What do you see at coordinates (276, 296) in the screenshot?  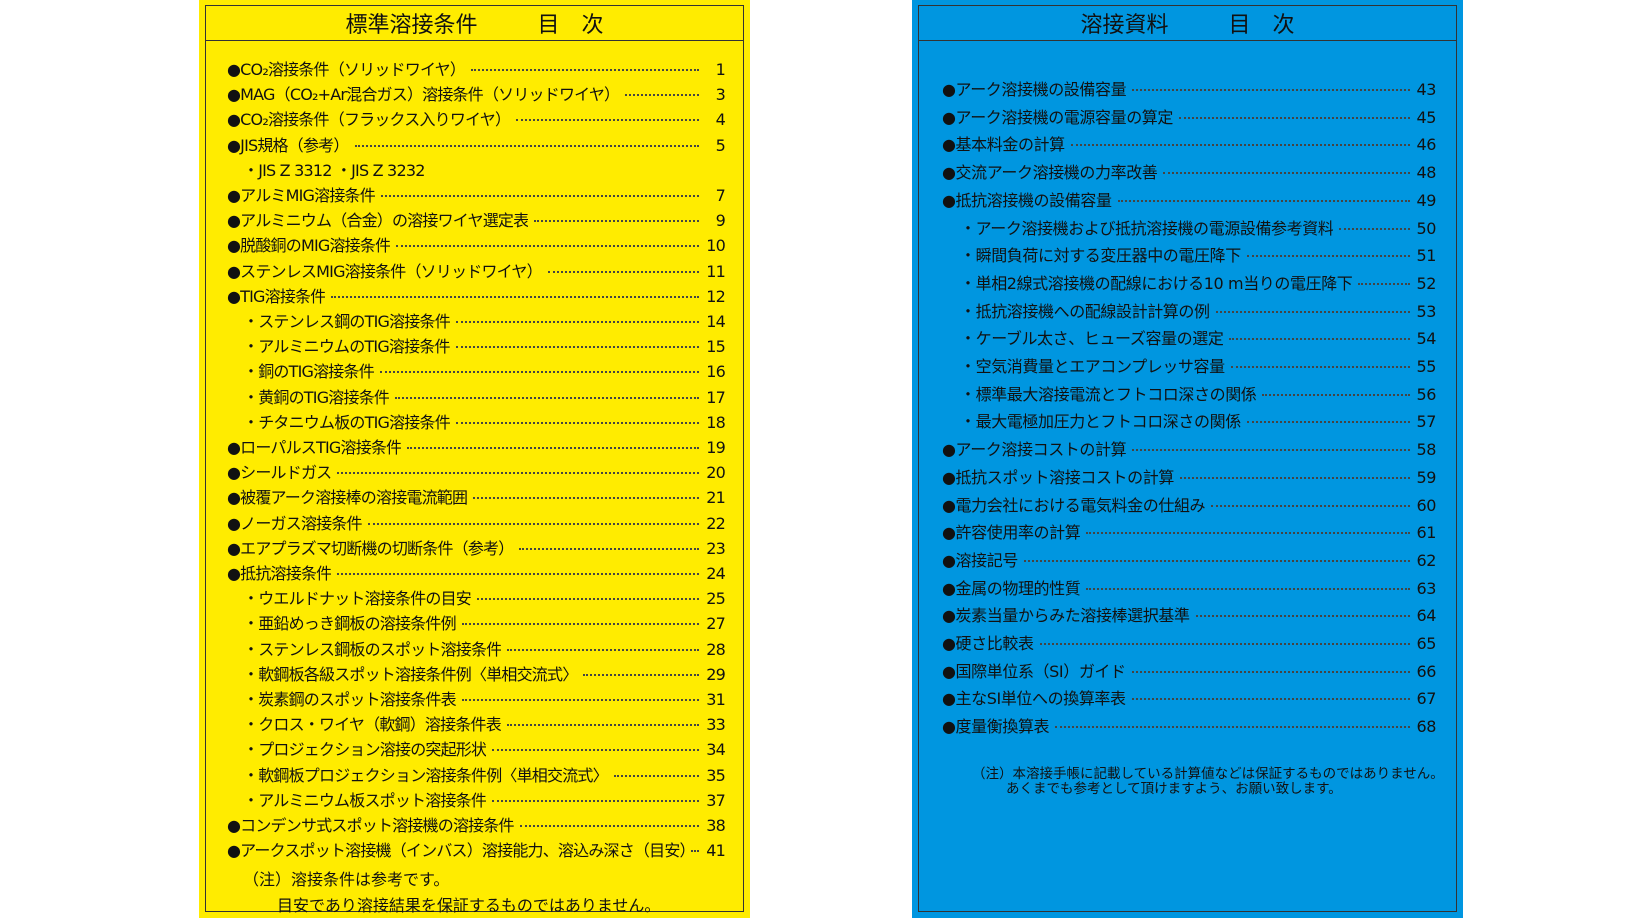 I see `entry-label: ●TIG溶接条件` at bounding box center [276, 296].